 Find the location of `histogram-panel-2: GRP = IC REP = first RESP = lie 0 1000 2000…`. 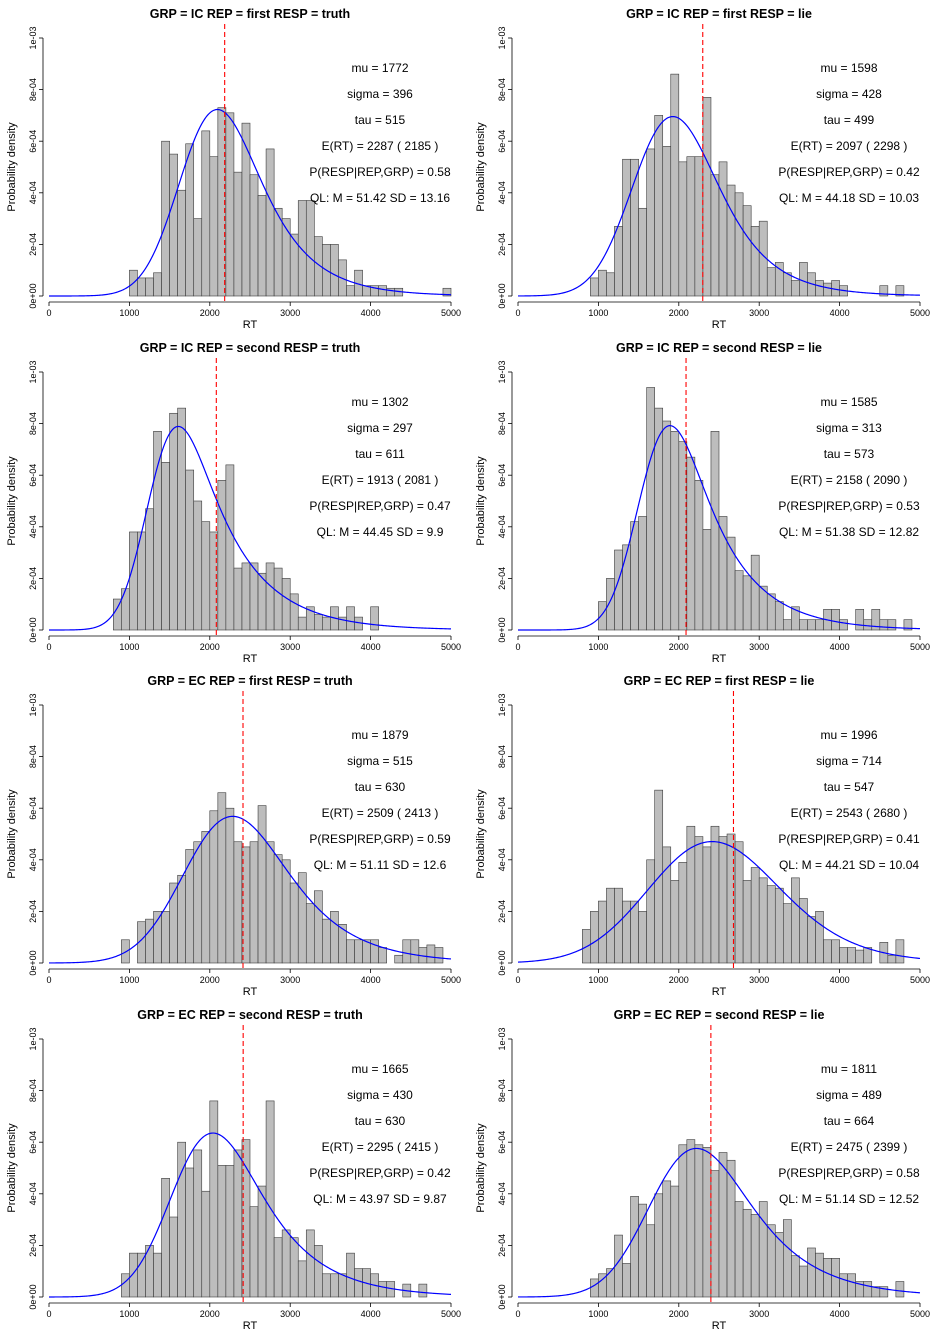

histogram-panel-2: GRP = IC REP = first RESP = lie 0 1000 2000… is located at coordinates (702, 169).